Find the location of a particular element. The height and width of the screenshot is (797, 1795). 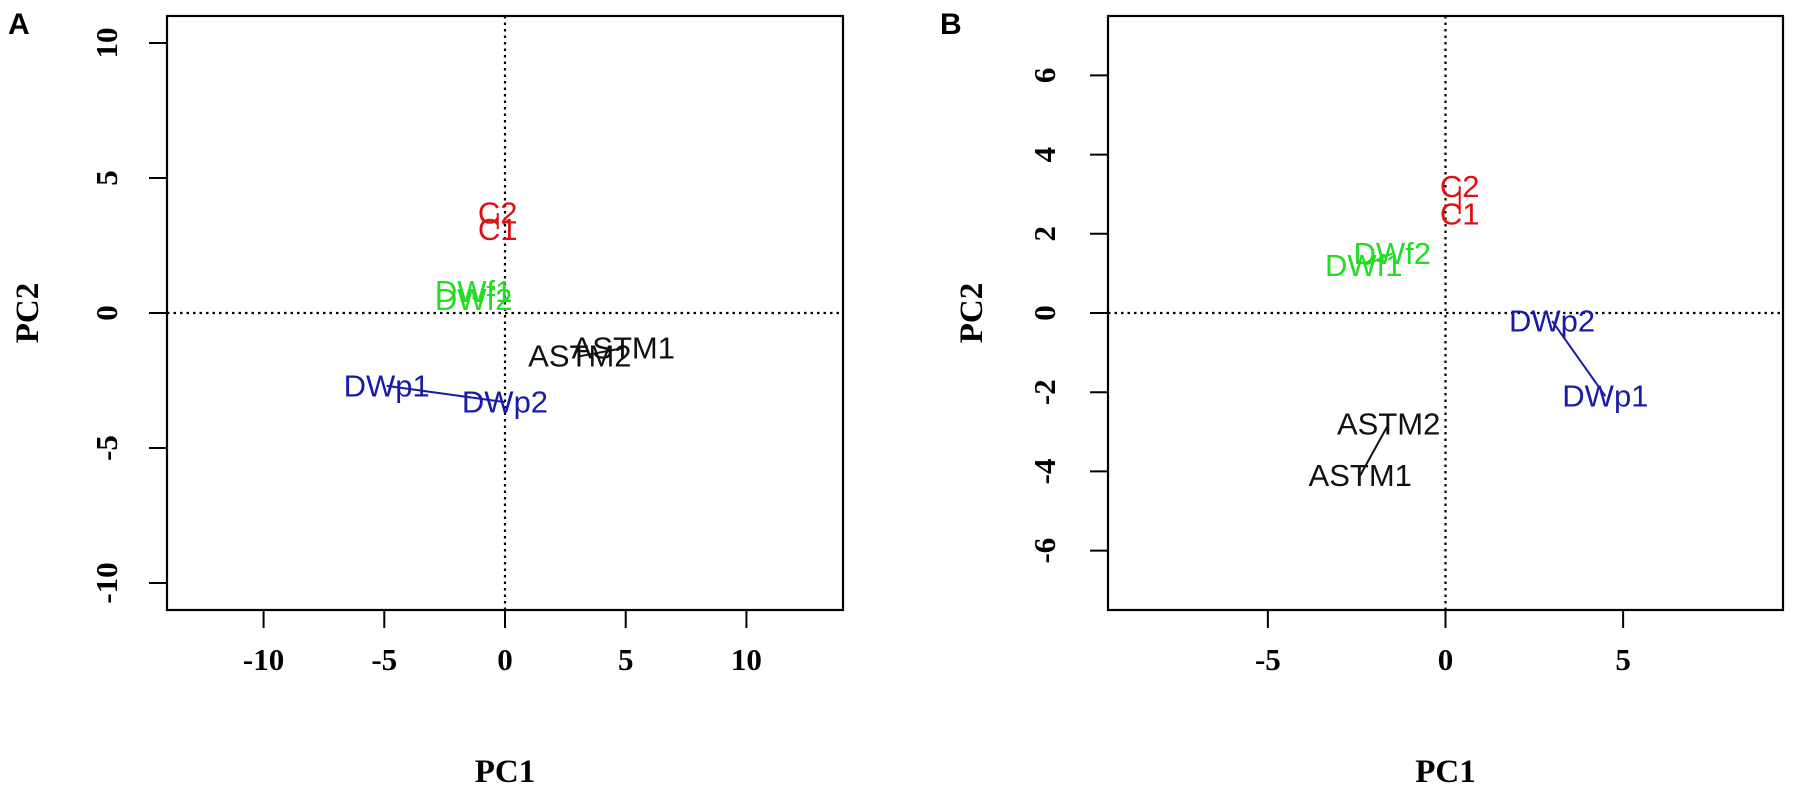

y-tick-label: 10 is located at coordinates (106, 43).